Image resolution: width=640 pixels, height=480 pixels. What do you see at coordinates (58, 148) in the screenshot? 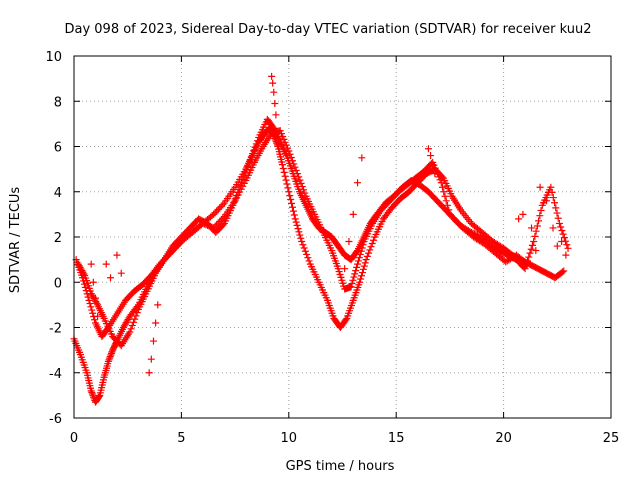
I see `y-tick-label: 6` at bounding box center [58, 148].